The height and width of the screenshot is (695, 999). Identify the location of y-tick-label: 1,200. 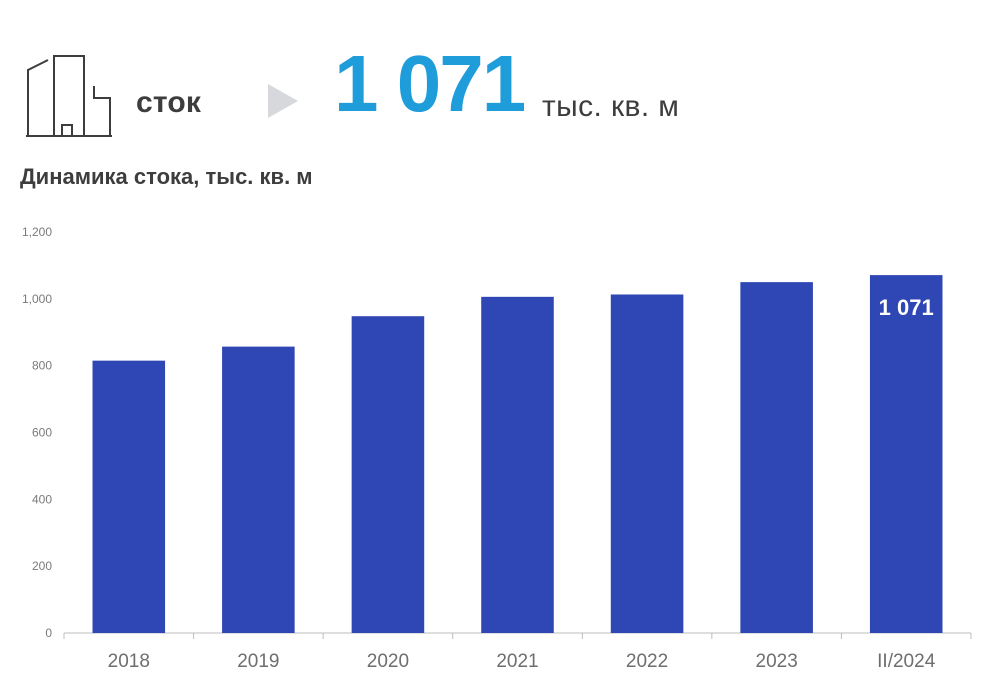
(37, 232).